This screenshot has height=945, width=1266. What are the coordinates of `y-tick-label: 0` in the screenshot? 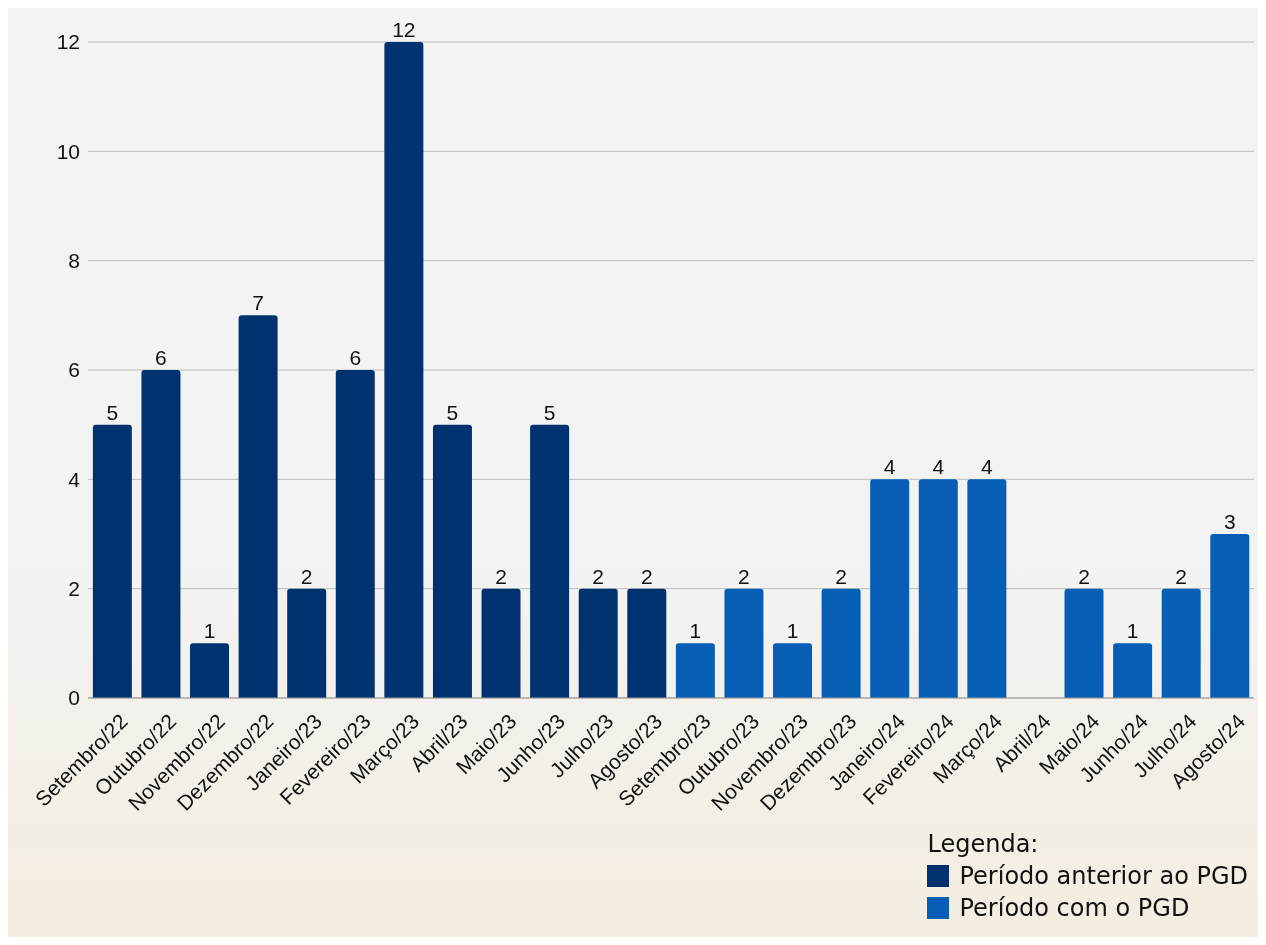 It's located at (74, 698).